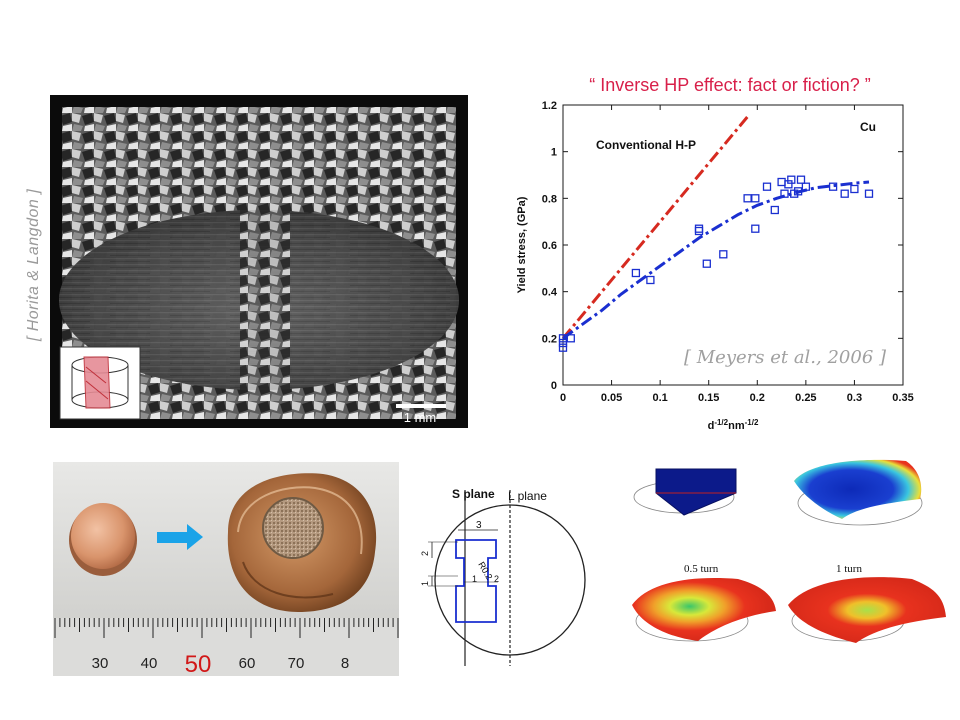 The image size is (960, 720). What do you see at coordinates (296, 663) in the screenshot?
I see `ruler-label: 70` at bounding box center [296, 663].